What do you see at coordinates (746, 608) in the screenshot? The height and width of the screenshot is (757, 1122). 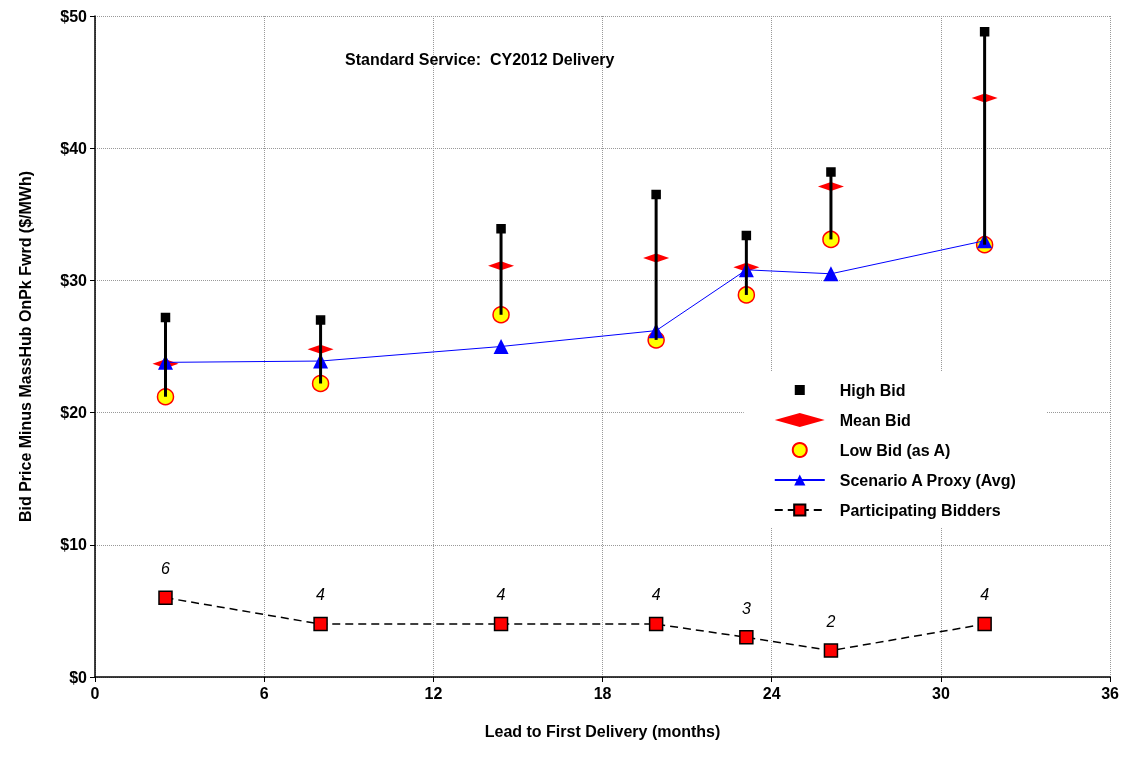 I see `data-label: 3` at bounding box center [746, 608].